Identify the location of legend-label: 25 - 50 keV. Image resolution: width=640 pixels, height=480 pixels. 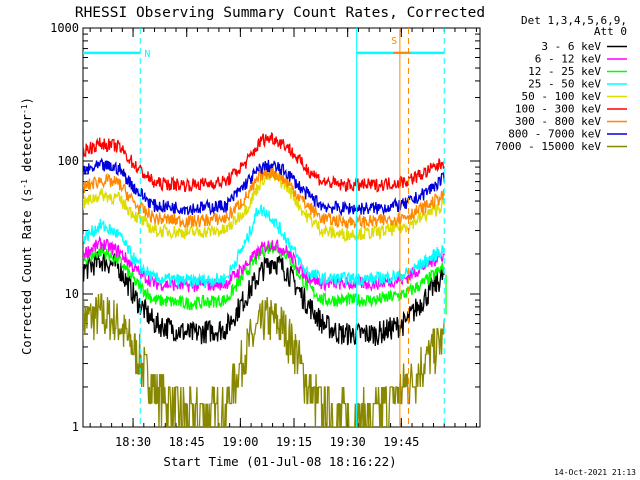
(564, 84).